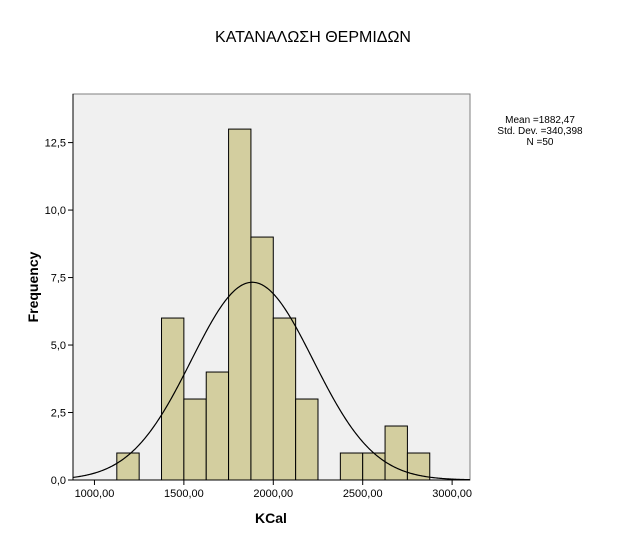  Describe the element at coordinates (58, 481) in the screenshot. I see `y-tick-label-0: 0,0` at that location.